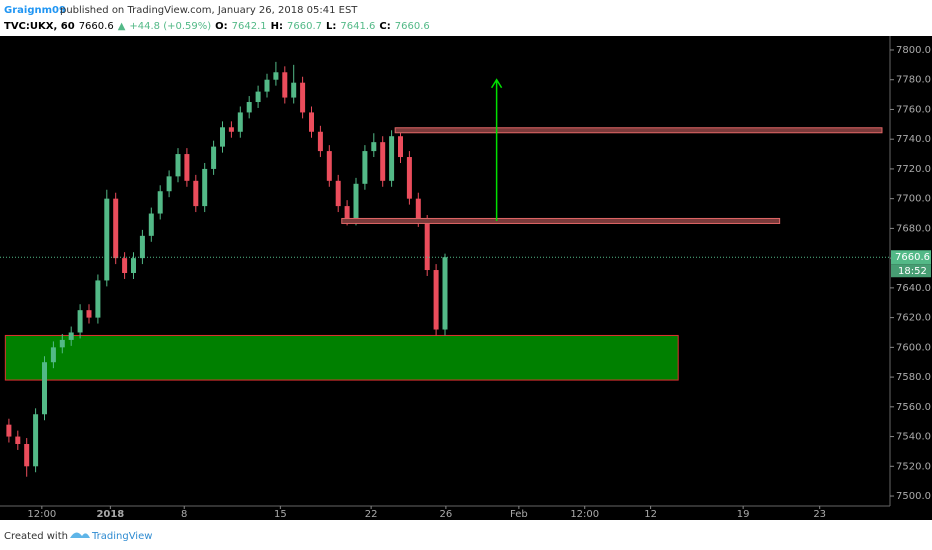  I want to click on y-tick-label: 7720.0, so click(913, 169).